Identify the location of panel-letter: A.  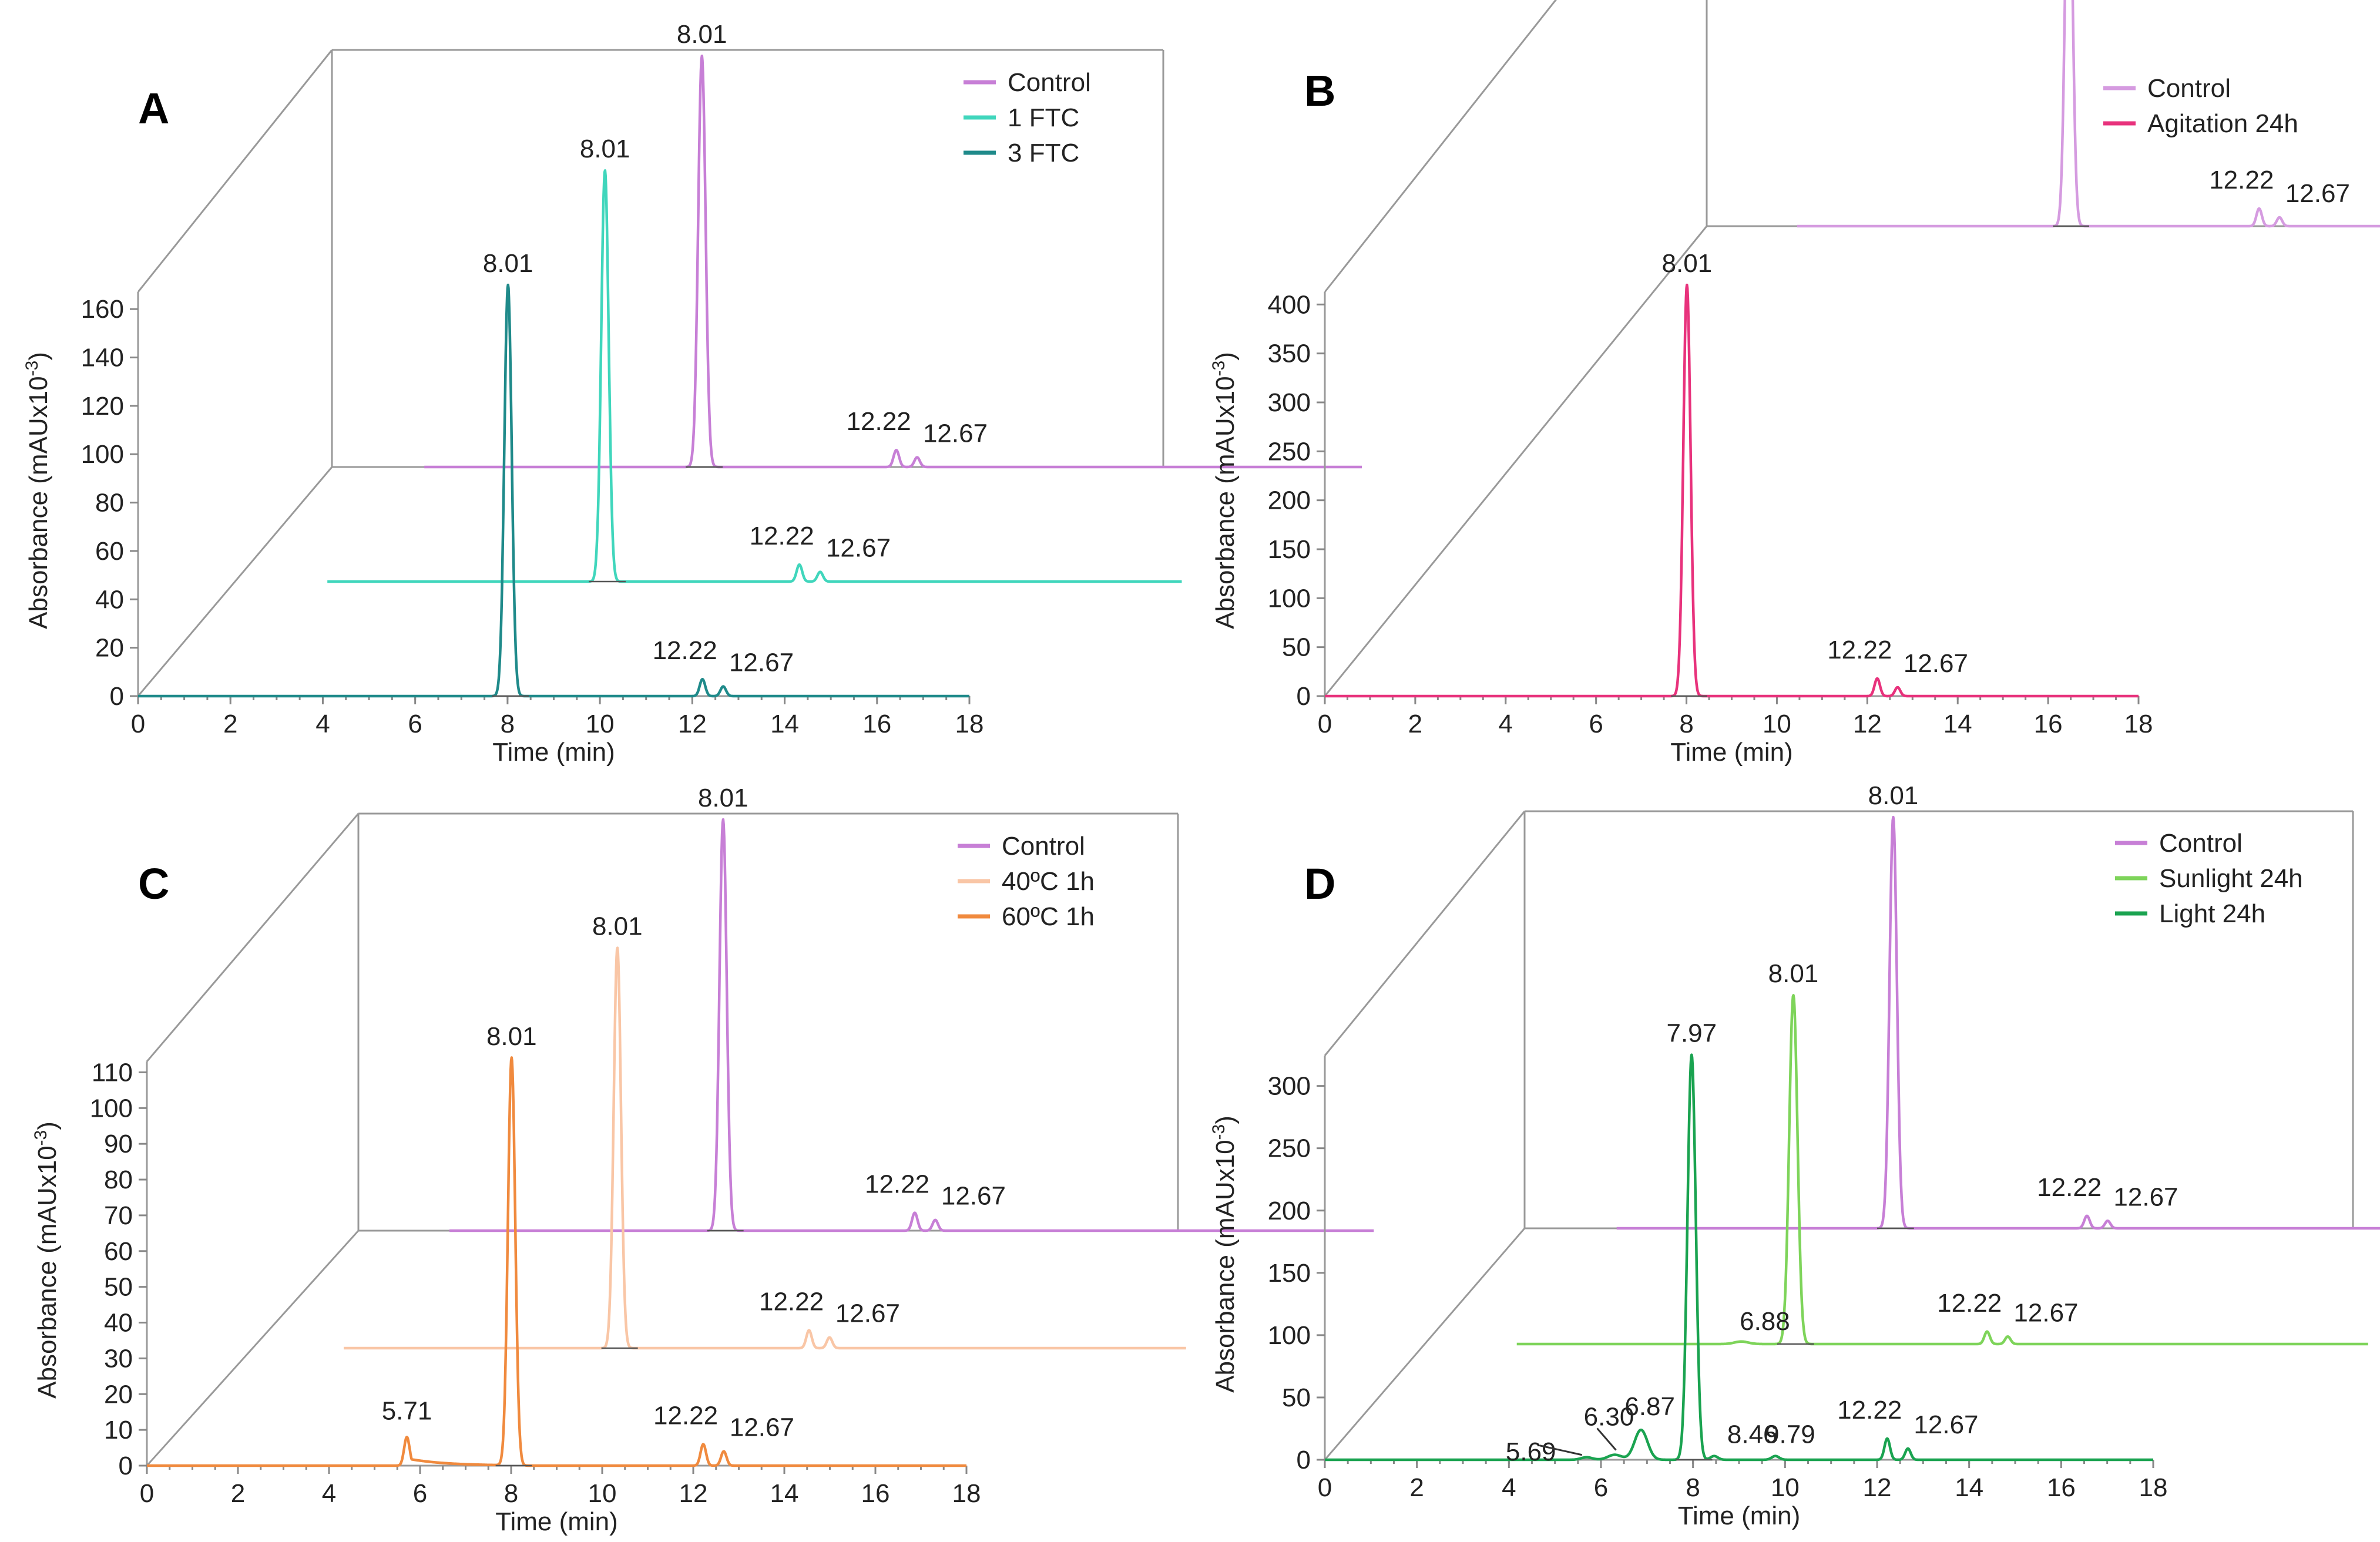
(153, 108).